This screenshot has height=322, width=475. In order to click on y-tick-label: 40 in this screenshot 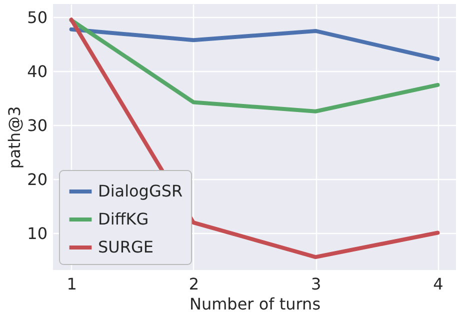, I will do `click(37, 71)`.